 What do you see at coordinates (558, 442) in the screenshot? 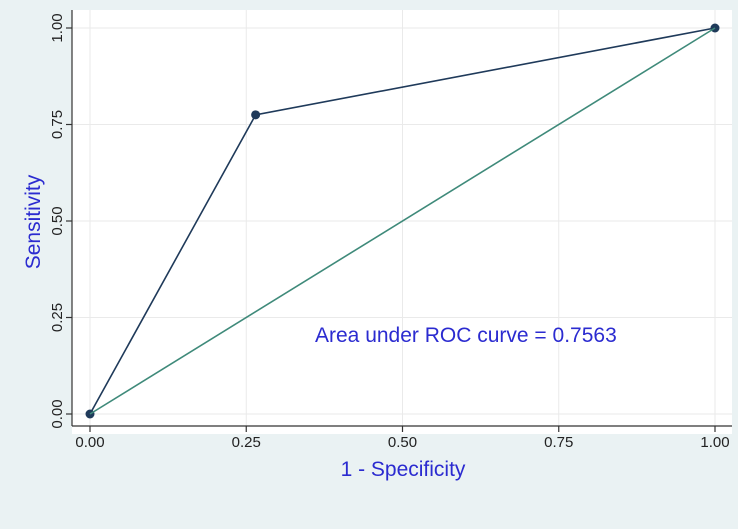
I see `x-tick-label: 0.75` at bounding box center [558, 442].